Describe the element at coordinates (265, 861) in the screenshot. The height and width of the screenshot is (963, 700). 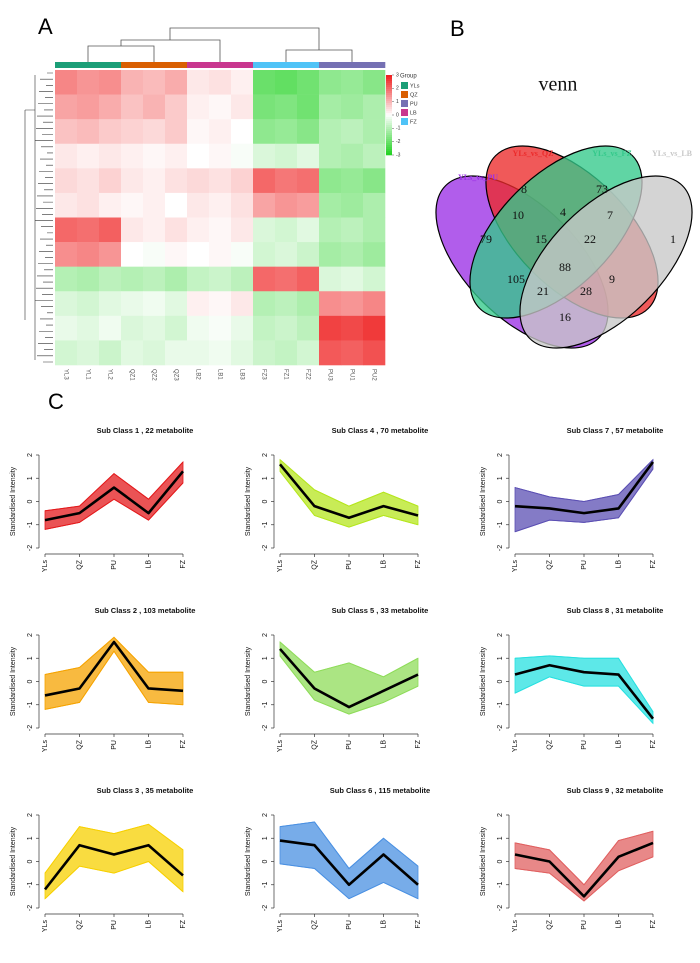
I see `y-tick-label: 0` at that location.